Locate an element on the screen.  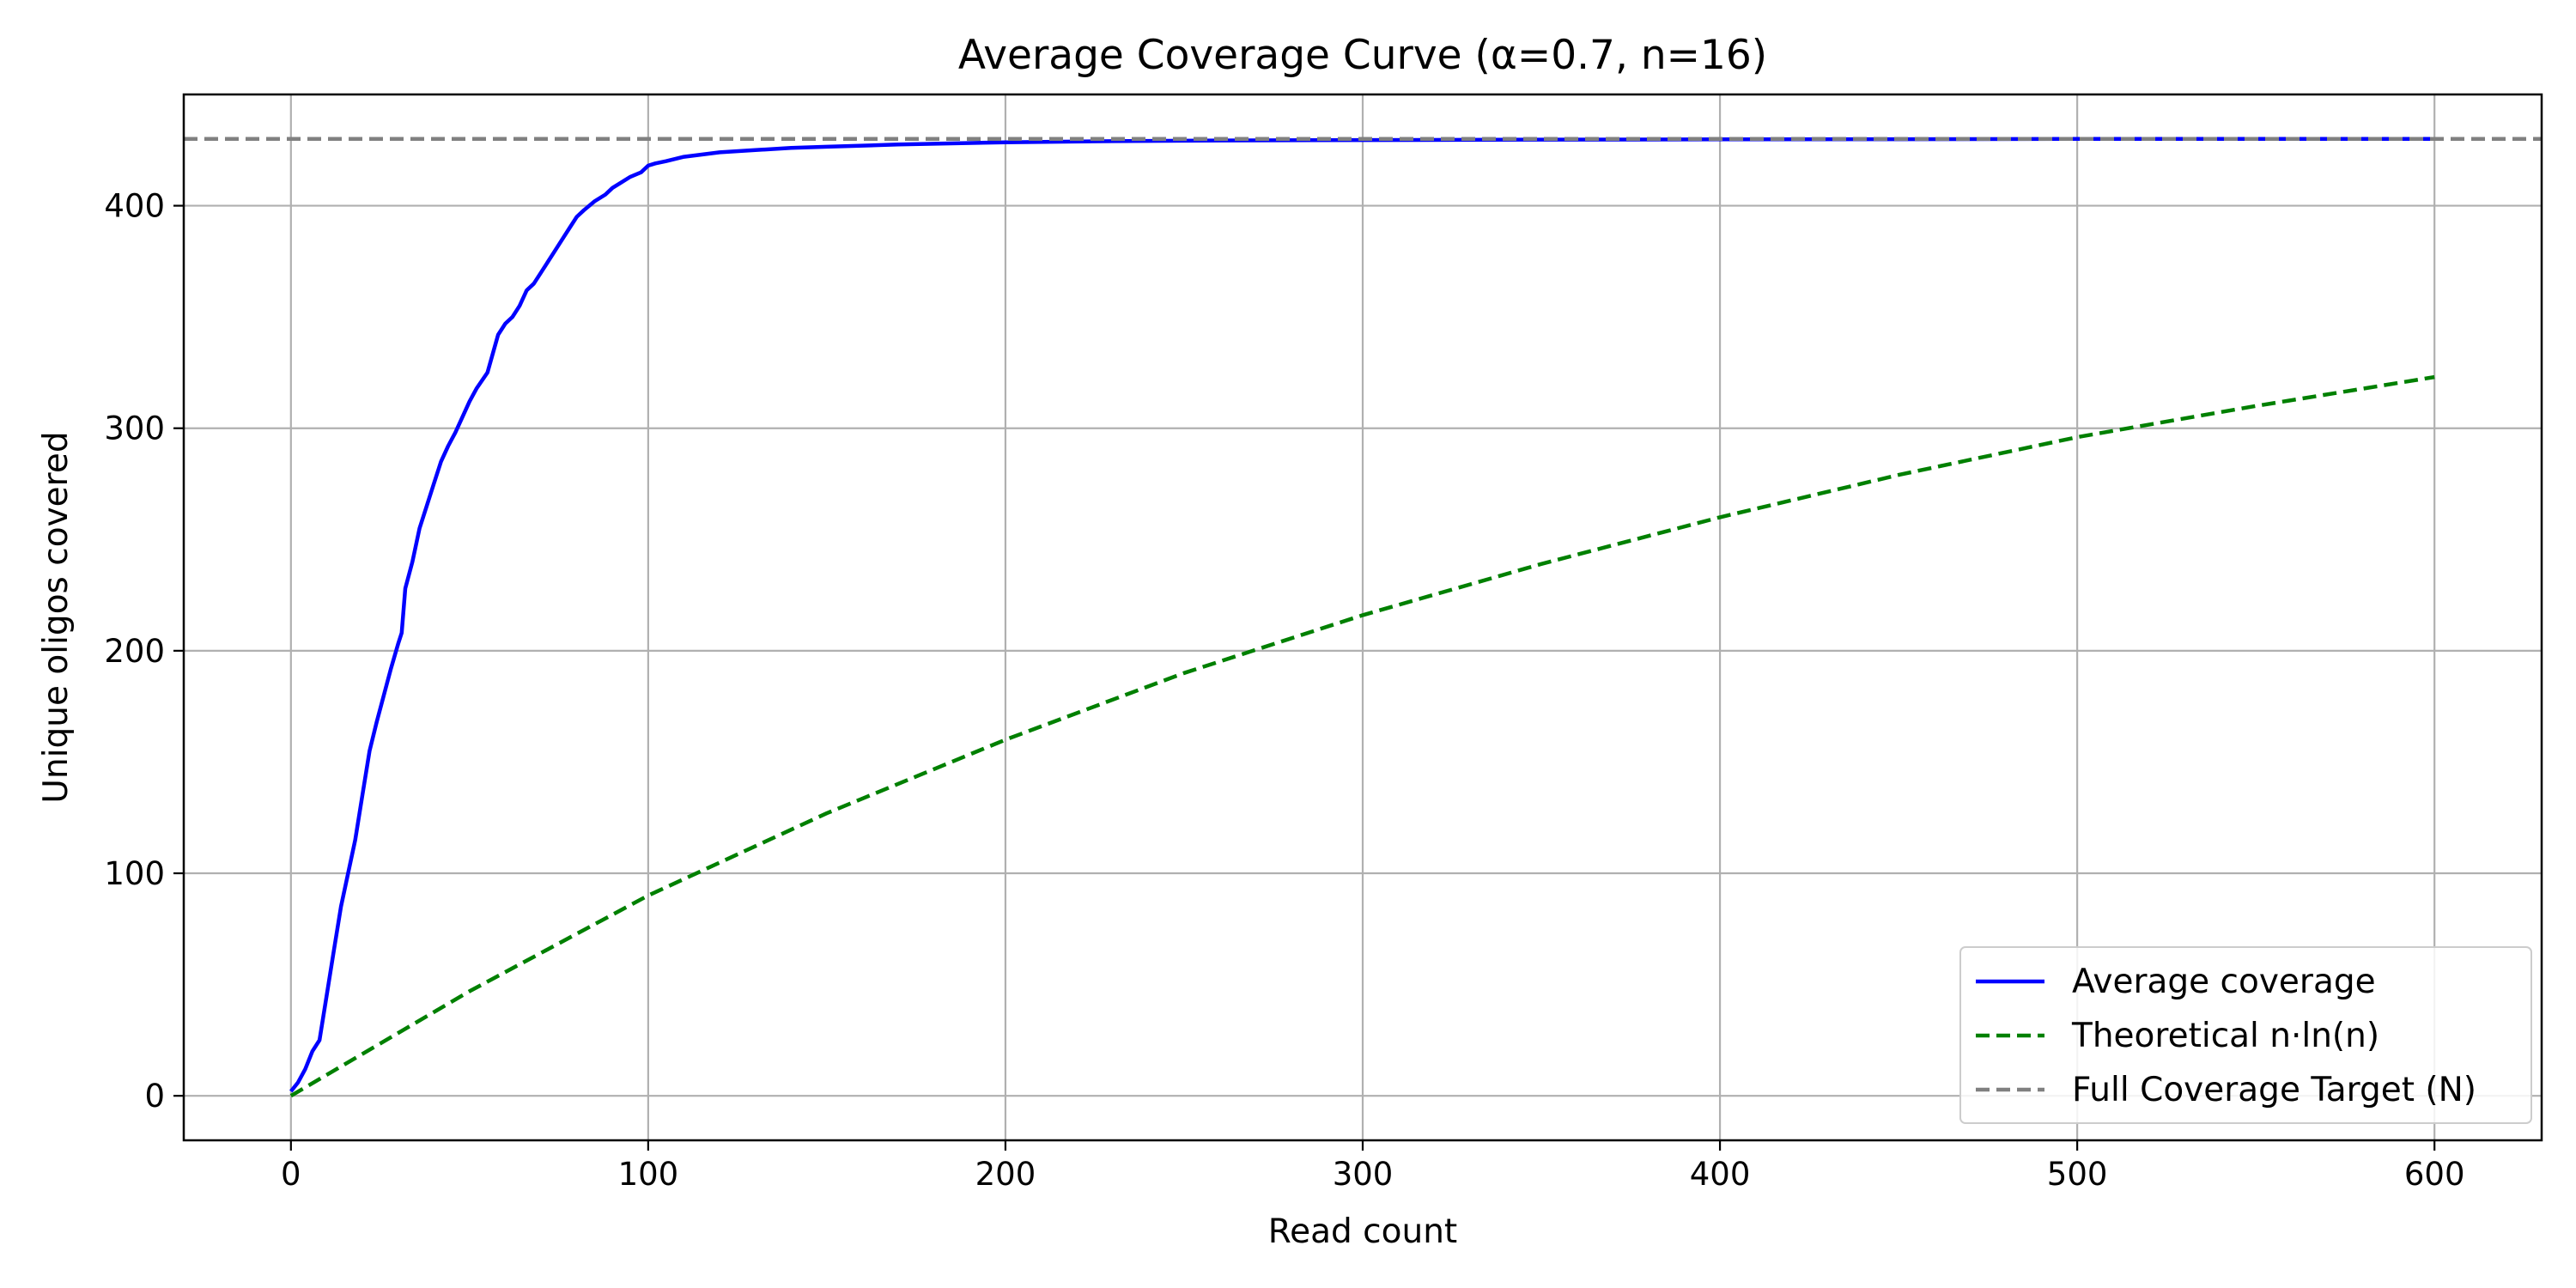
y-axis-label: Unique oligos covered is located at coordinates (56, 617).